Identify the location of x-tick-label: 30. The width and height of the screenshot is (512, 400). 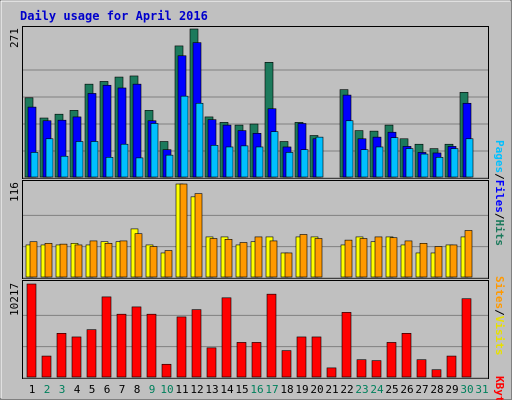
(466, 389).